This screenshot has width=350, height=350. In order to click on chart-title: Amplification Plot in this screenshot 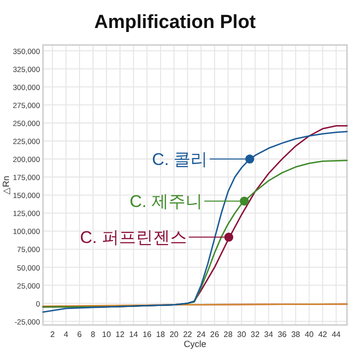, I will do `click(175, 22)`.